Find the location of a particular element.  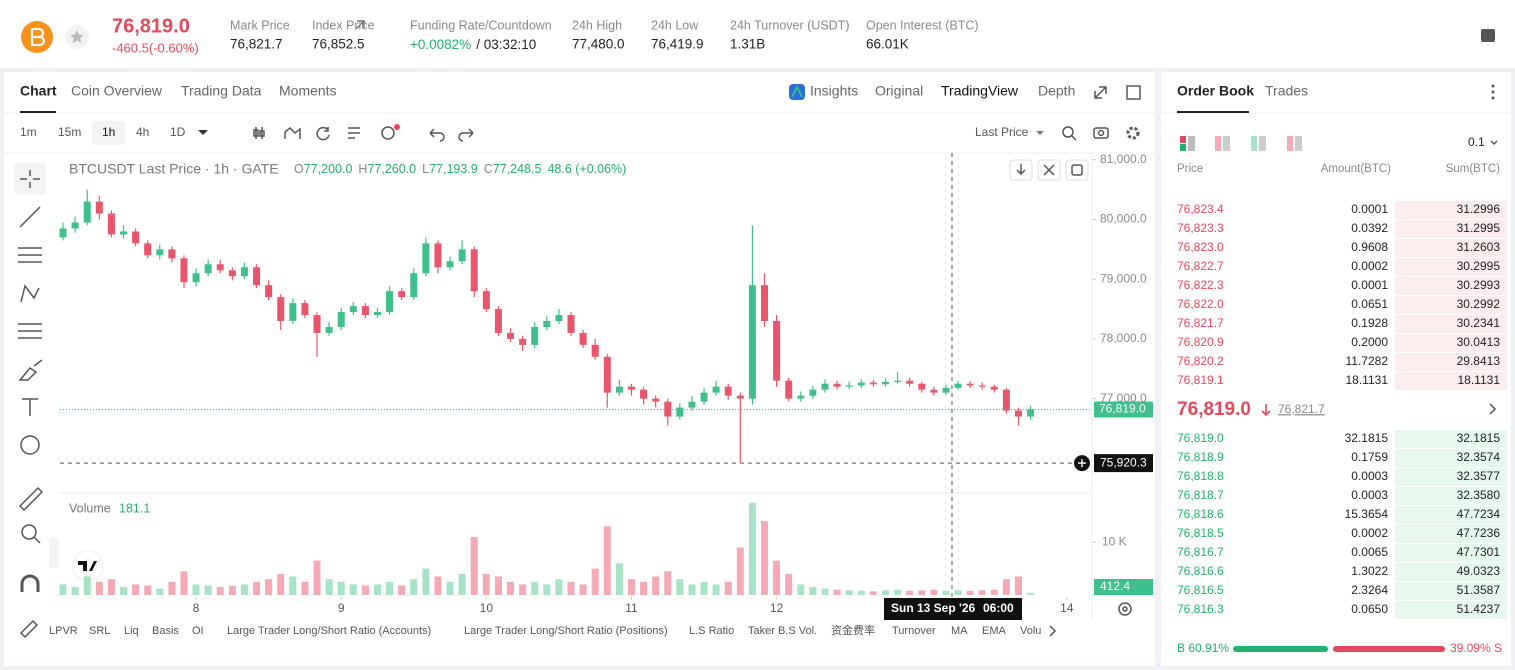

scroll-right is located at coordinates (1053, 631).